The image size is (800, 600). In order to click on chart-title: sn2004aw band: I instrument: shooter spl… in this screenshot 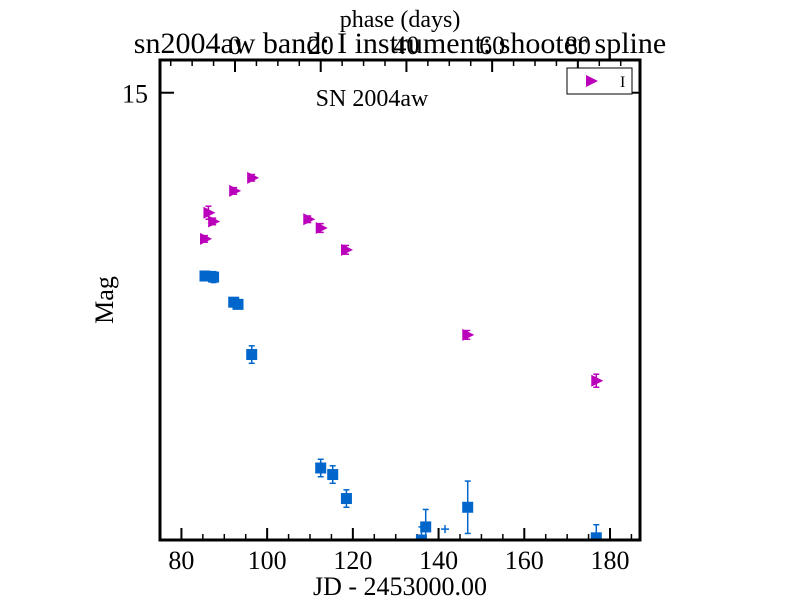, I will do `click(400, 43)`.